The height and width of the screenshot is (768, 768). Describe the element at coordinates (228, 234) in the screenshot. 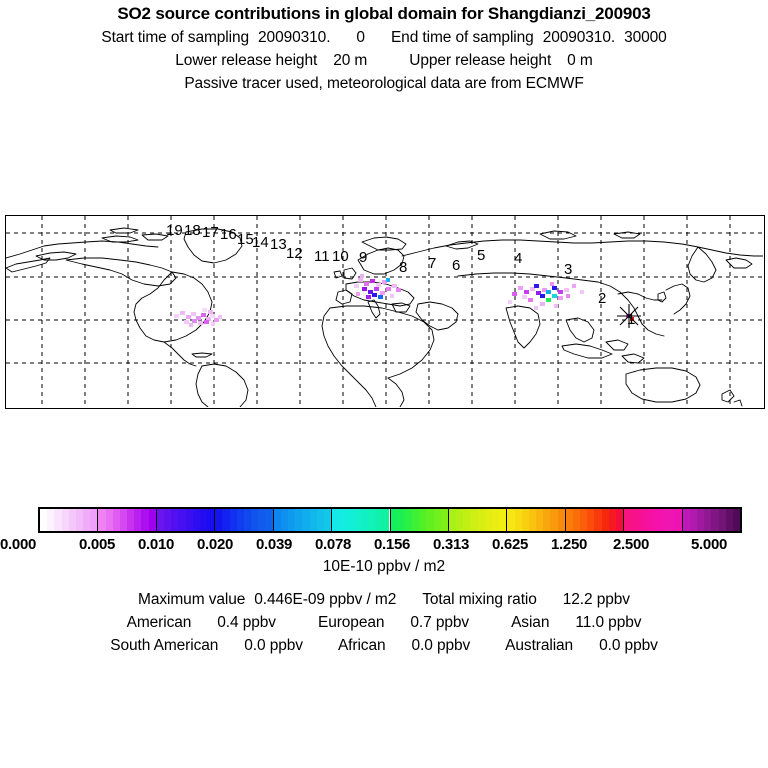

I see `traj-label-16: 16` at that location.